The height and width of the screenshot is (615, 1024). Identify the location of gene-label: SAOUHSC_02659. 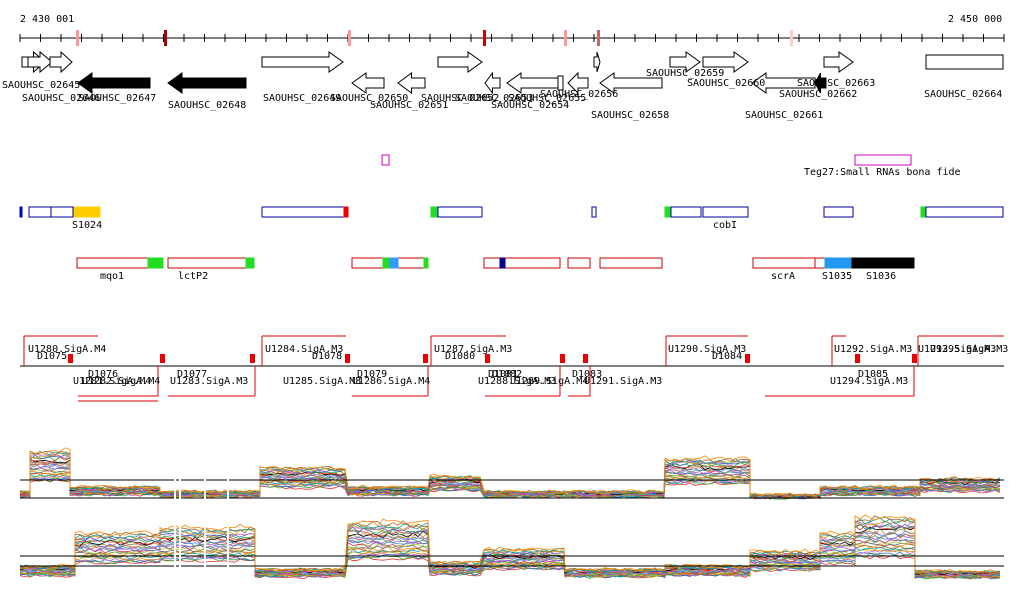
(685, 73).